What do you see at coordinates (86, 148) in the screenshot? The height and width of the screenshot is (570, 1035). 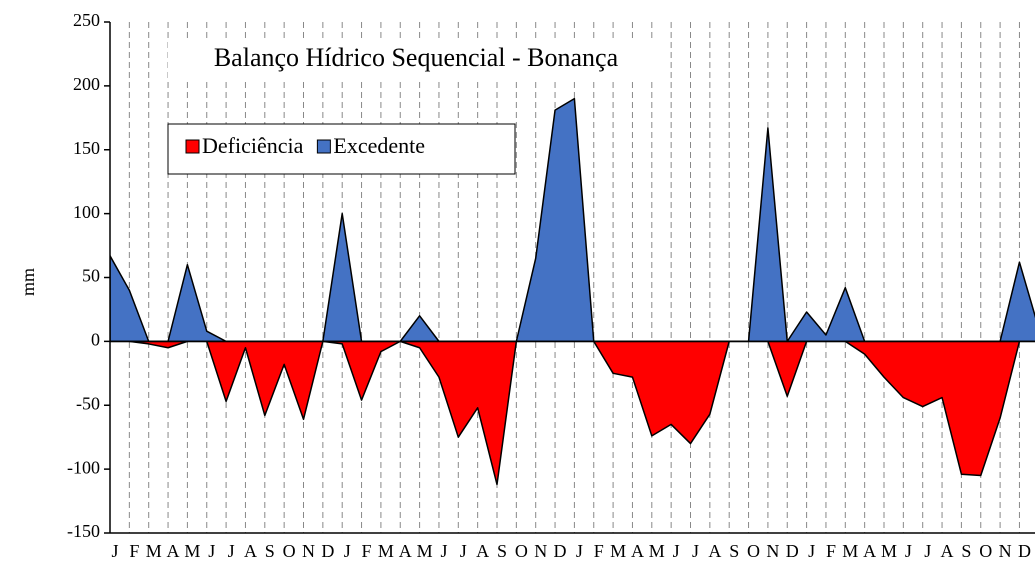 I see `y-tick-label: 150` at bounding box center [86, 148].